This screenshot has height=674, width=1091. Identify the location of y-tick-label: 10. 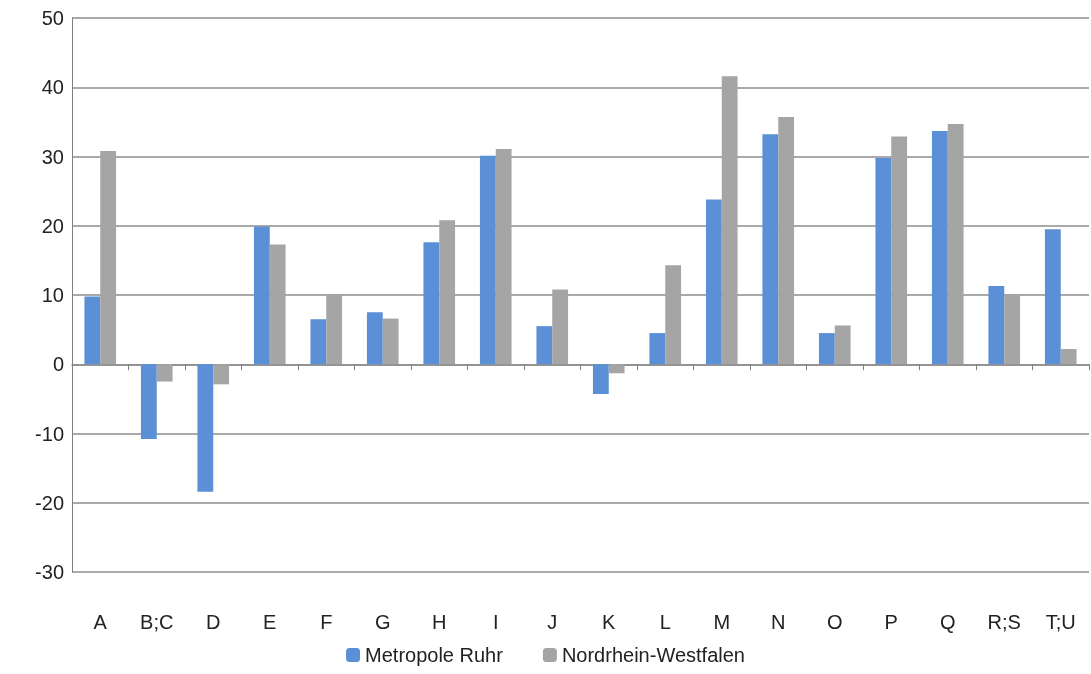
(52, 295).